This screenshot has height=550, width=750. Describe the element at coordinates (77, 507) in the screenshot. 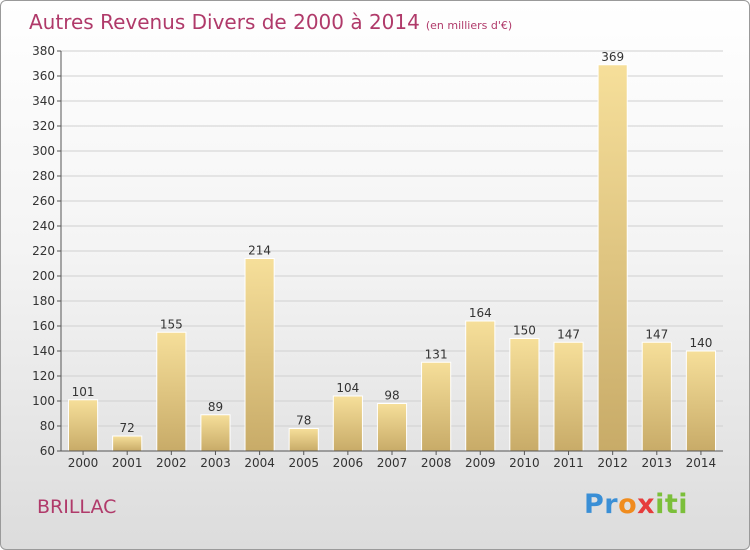

I see `location-name: BRILLAC` at that location.